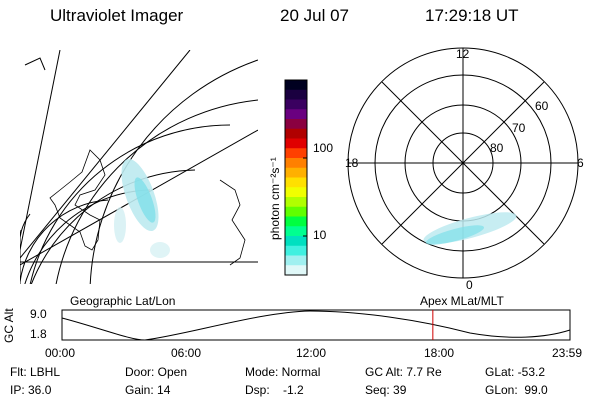 The image size is (600, 400). What do you see at coordinates (519, 128) in the screenshot?
I see `polar-lat-70: 70` at bounding box center [519, 128].